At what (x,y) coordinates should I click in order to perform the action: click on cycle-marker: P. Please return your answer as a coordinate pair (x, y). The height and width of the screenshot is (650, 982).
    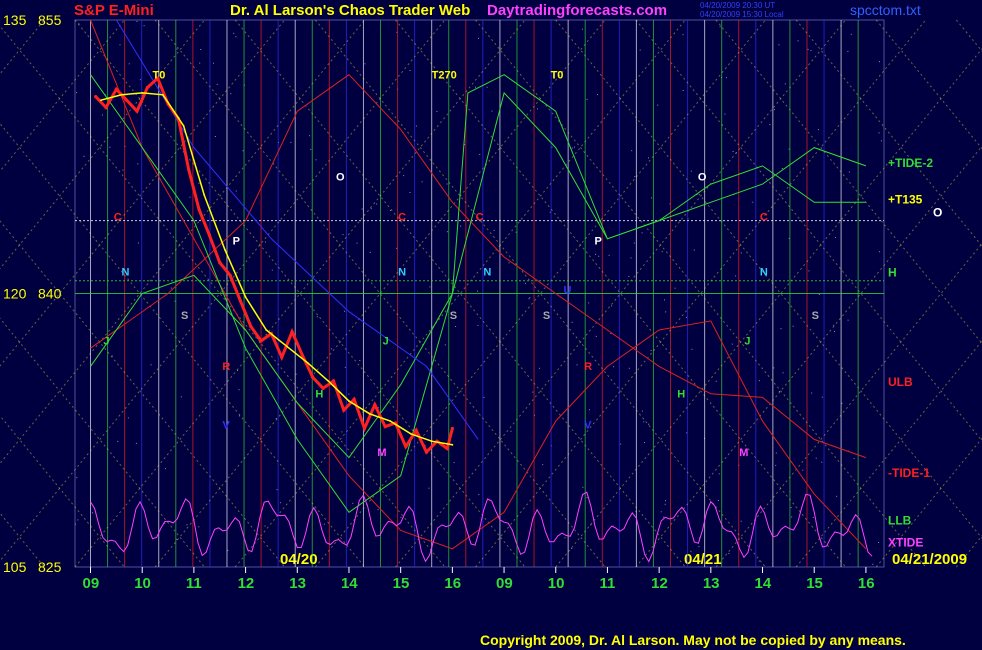
    Looking at the image, I should click on (598, 241).